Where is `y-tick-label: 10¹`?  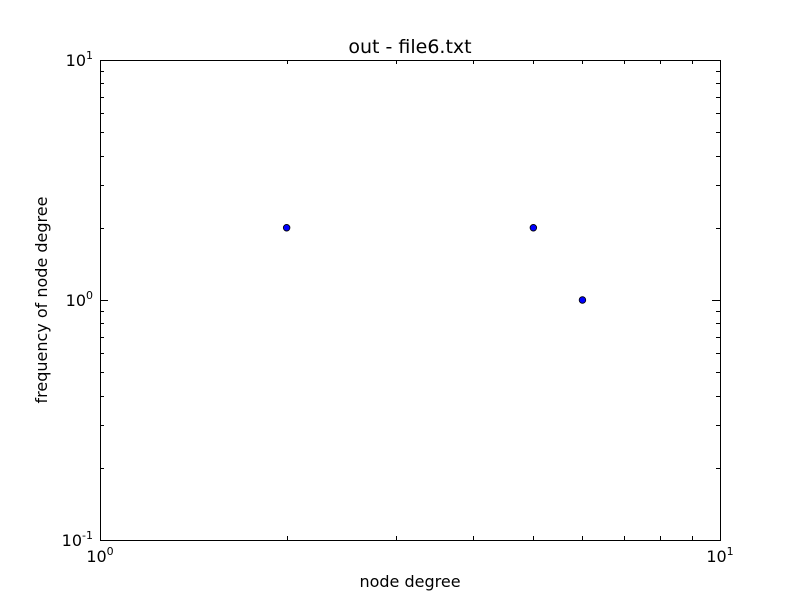
y-tick-label: 10¹ is located at coordinates (79, 59).